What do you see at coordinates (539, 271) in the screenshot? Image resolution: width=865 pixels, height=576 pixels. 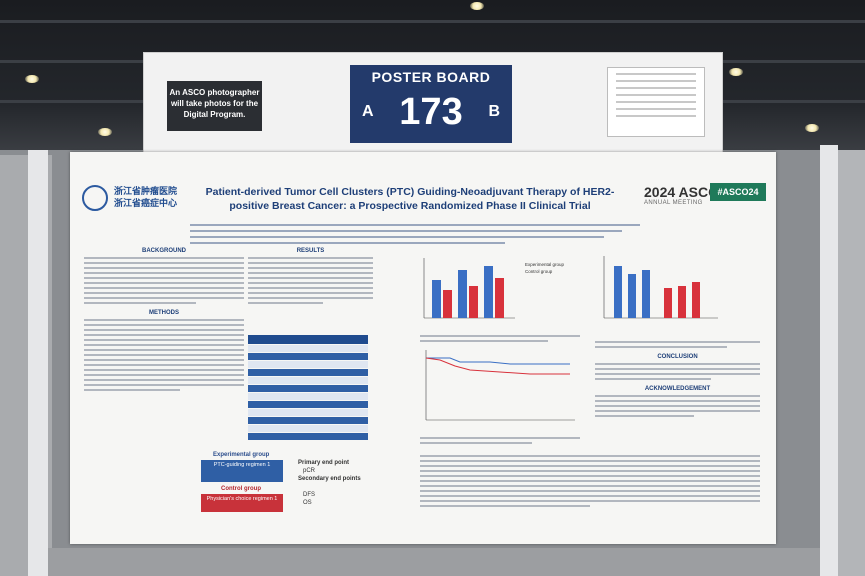 I see `legend-control: Control group` at bounding box center [539, 271].